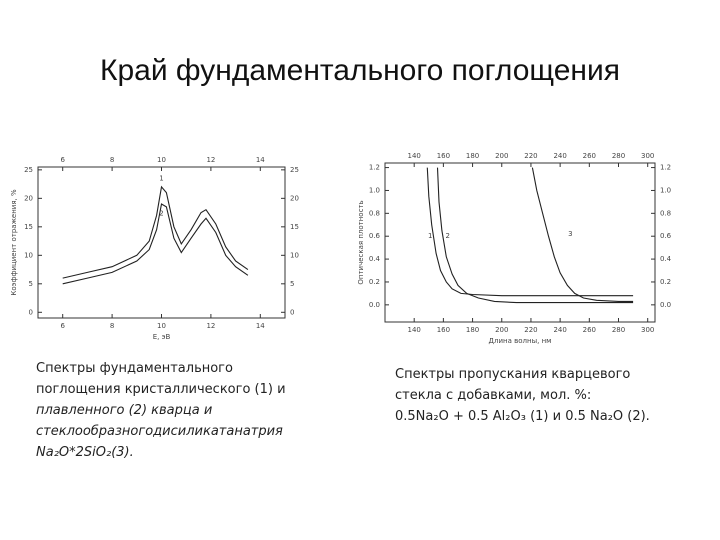 The height and width of the screenshot is (540, 720). I want to click on x2-tick-label: 12, so click(210, 160).